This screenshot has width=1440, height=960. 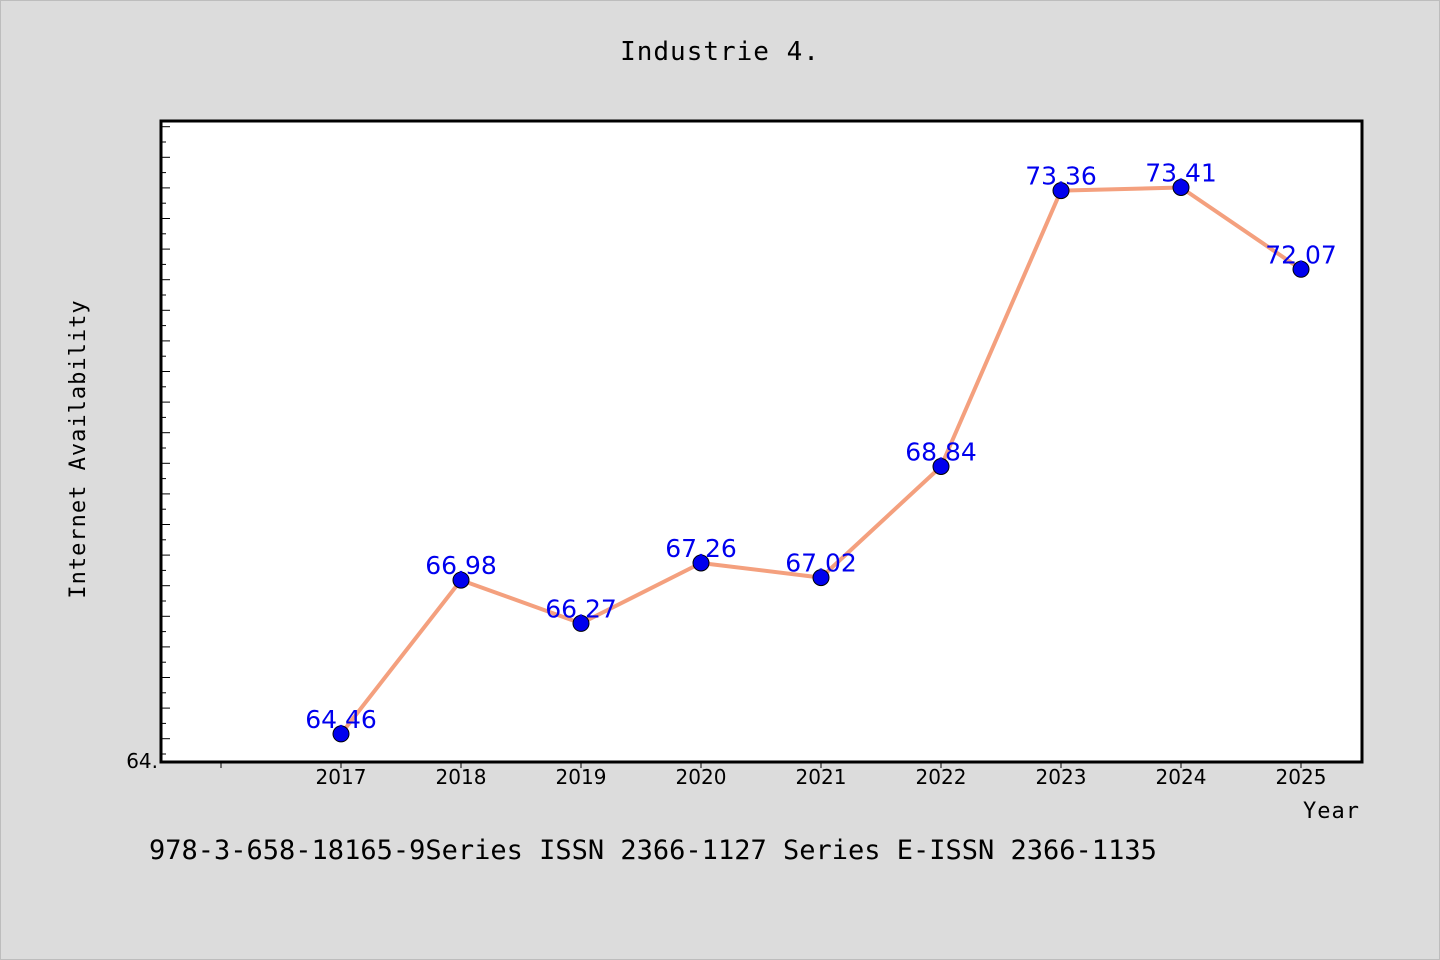 What do you see at coordinates (1181, 777) in the screenshot?
I see `x-tick-label: 2024` at bounding box center [1181, 777].